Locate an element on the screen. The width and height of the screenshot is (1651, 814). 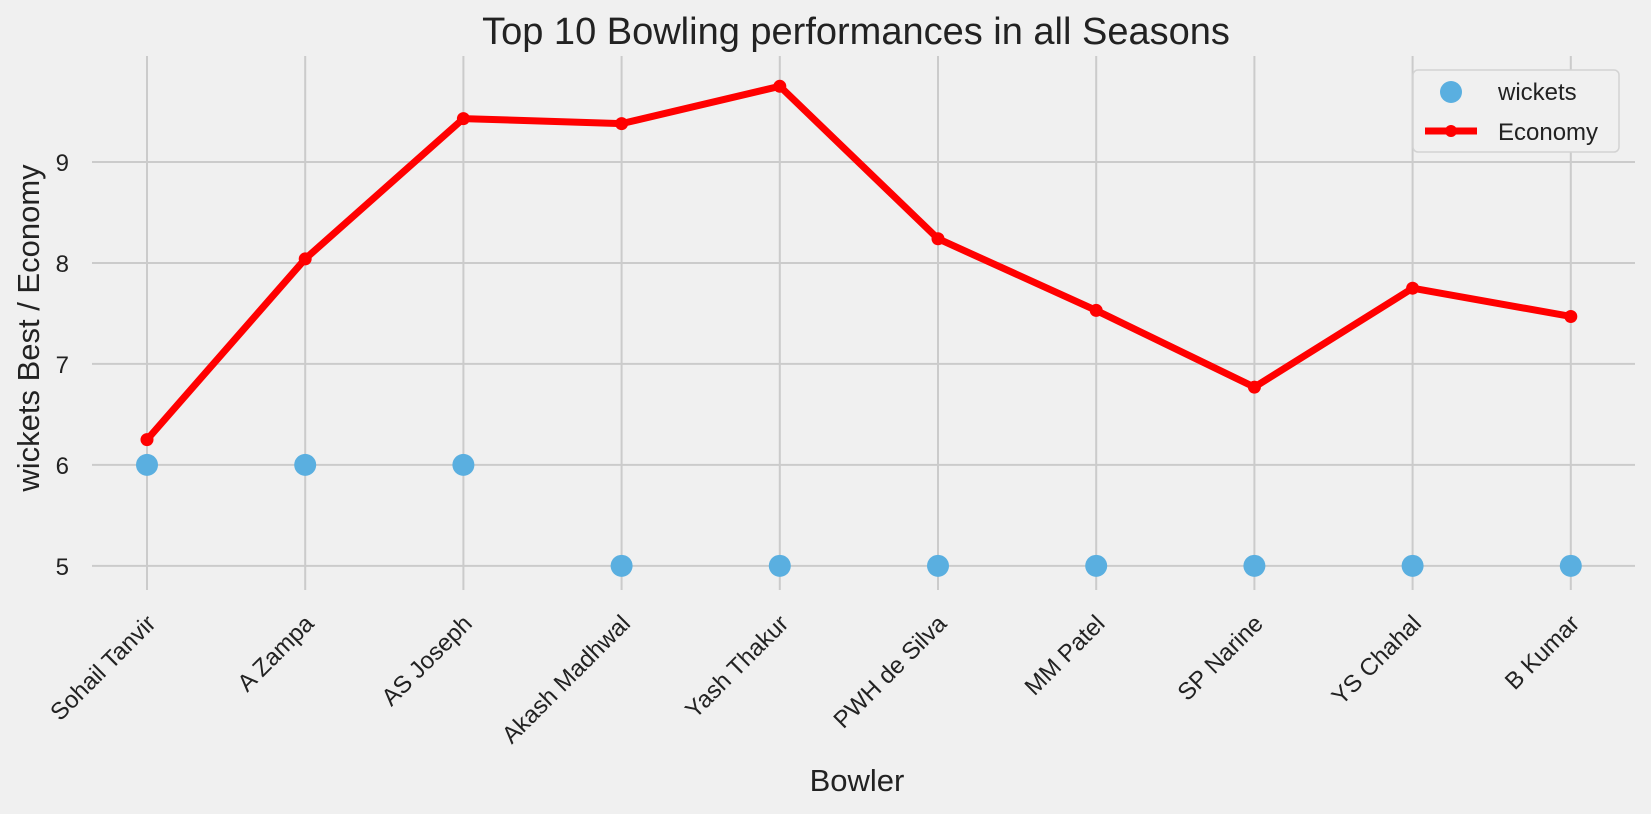
legend-wickets-marker is located at coordinates (1451, 92).